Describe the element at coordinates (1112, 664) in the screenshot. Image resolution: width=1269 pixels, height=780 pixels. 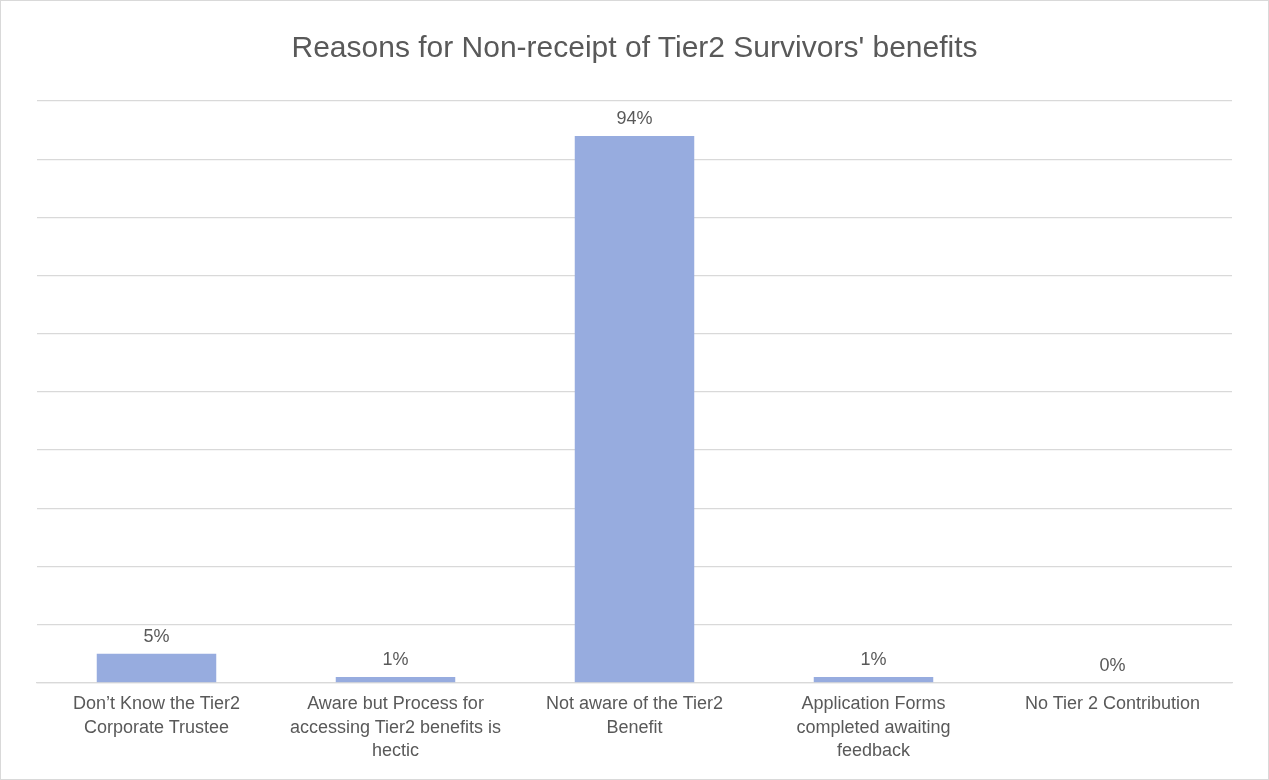
I see `data-label: 0%` at that location.